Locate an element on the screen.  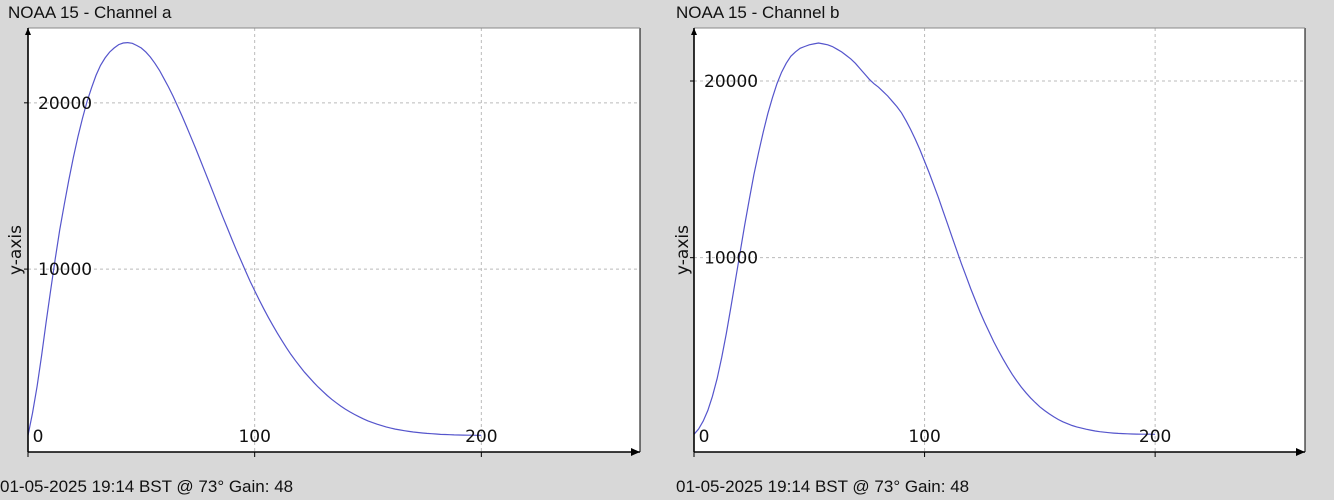
chart-a-title: NOAA 15 - Channel a is located at coordinates (90, 12).